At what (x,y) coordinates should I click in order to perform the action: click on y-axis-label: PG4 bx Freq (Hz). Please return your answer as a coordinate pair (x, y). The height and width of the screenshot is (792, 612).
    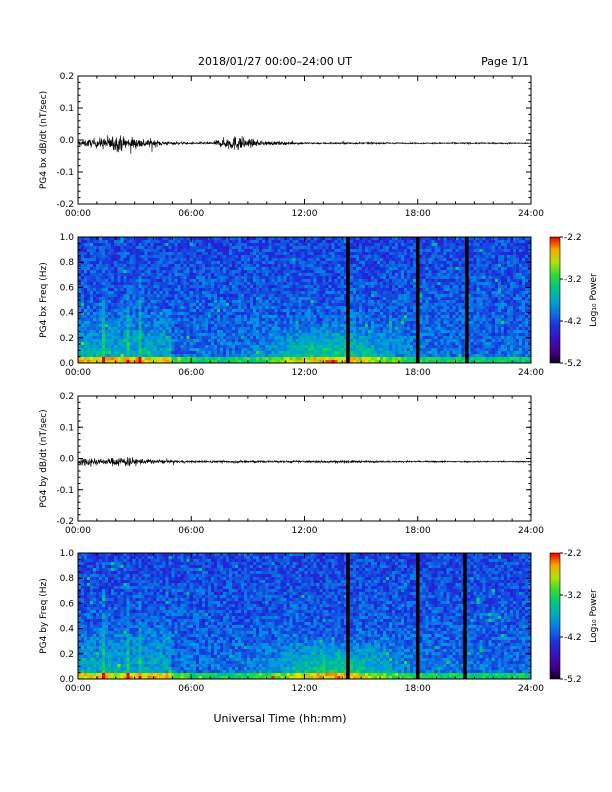
    Looking at the image, I should click on (44, 300).